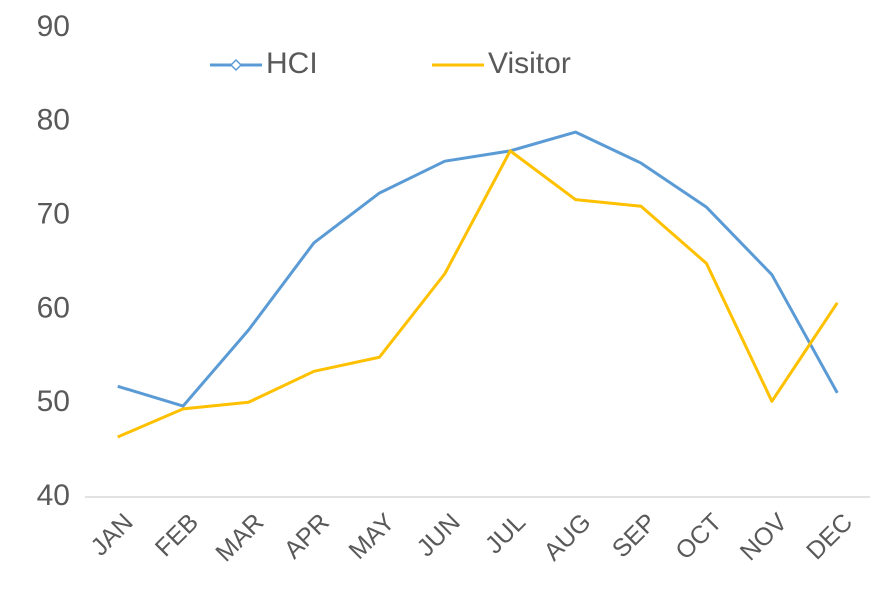  Describe the element at coordinates (111, 534) in the screenshot. I see `x-tick-label: JAN` at that location.